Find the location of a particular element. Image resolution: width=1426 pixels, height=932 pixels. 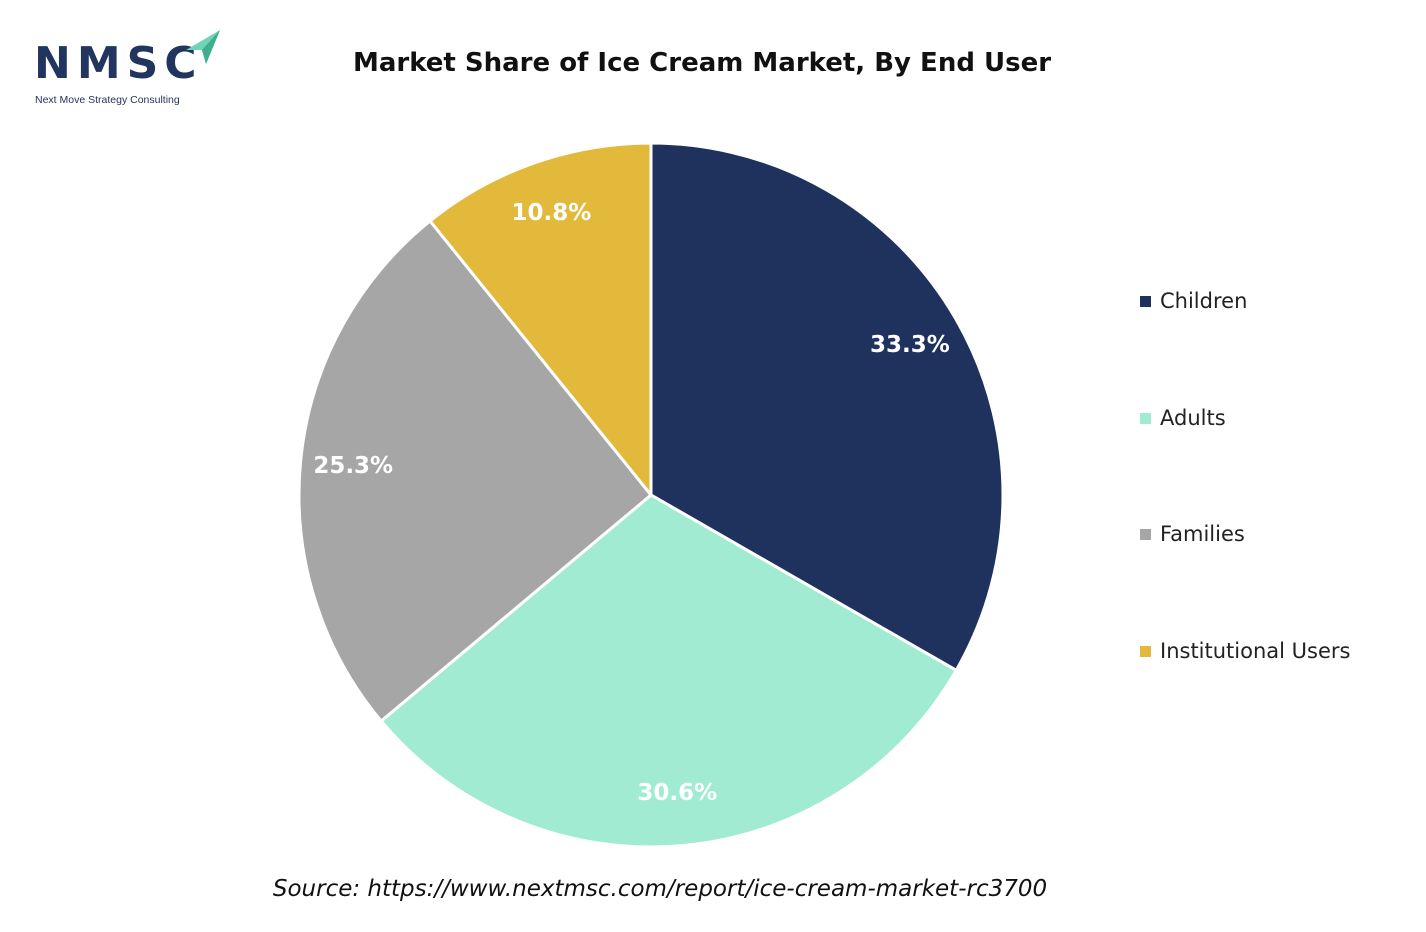

data-label-children: 33.3% is located at coordinates (910, 345).